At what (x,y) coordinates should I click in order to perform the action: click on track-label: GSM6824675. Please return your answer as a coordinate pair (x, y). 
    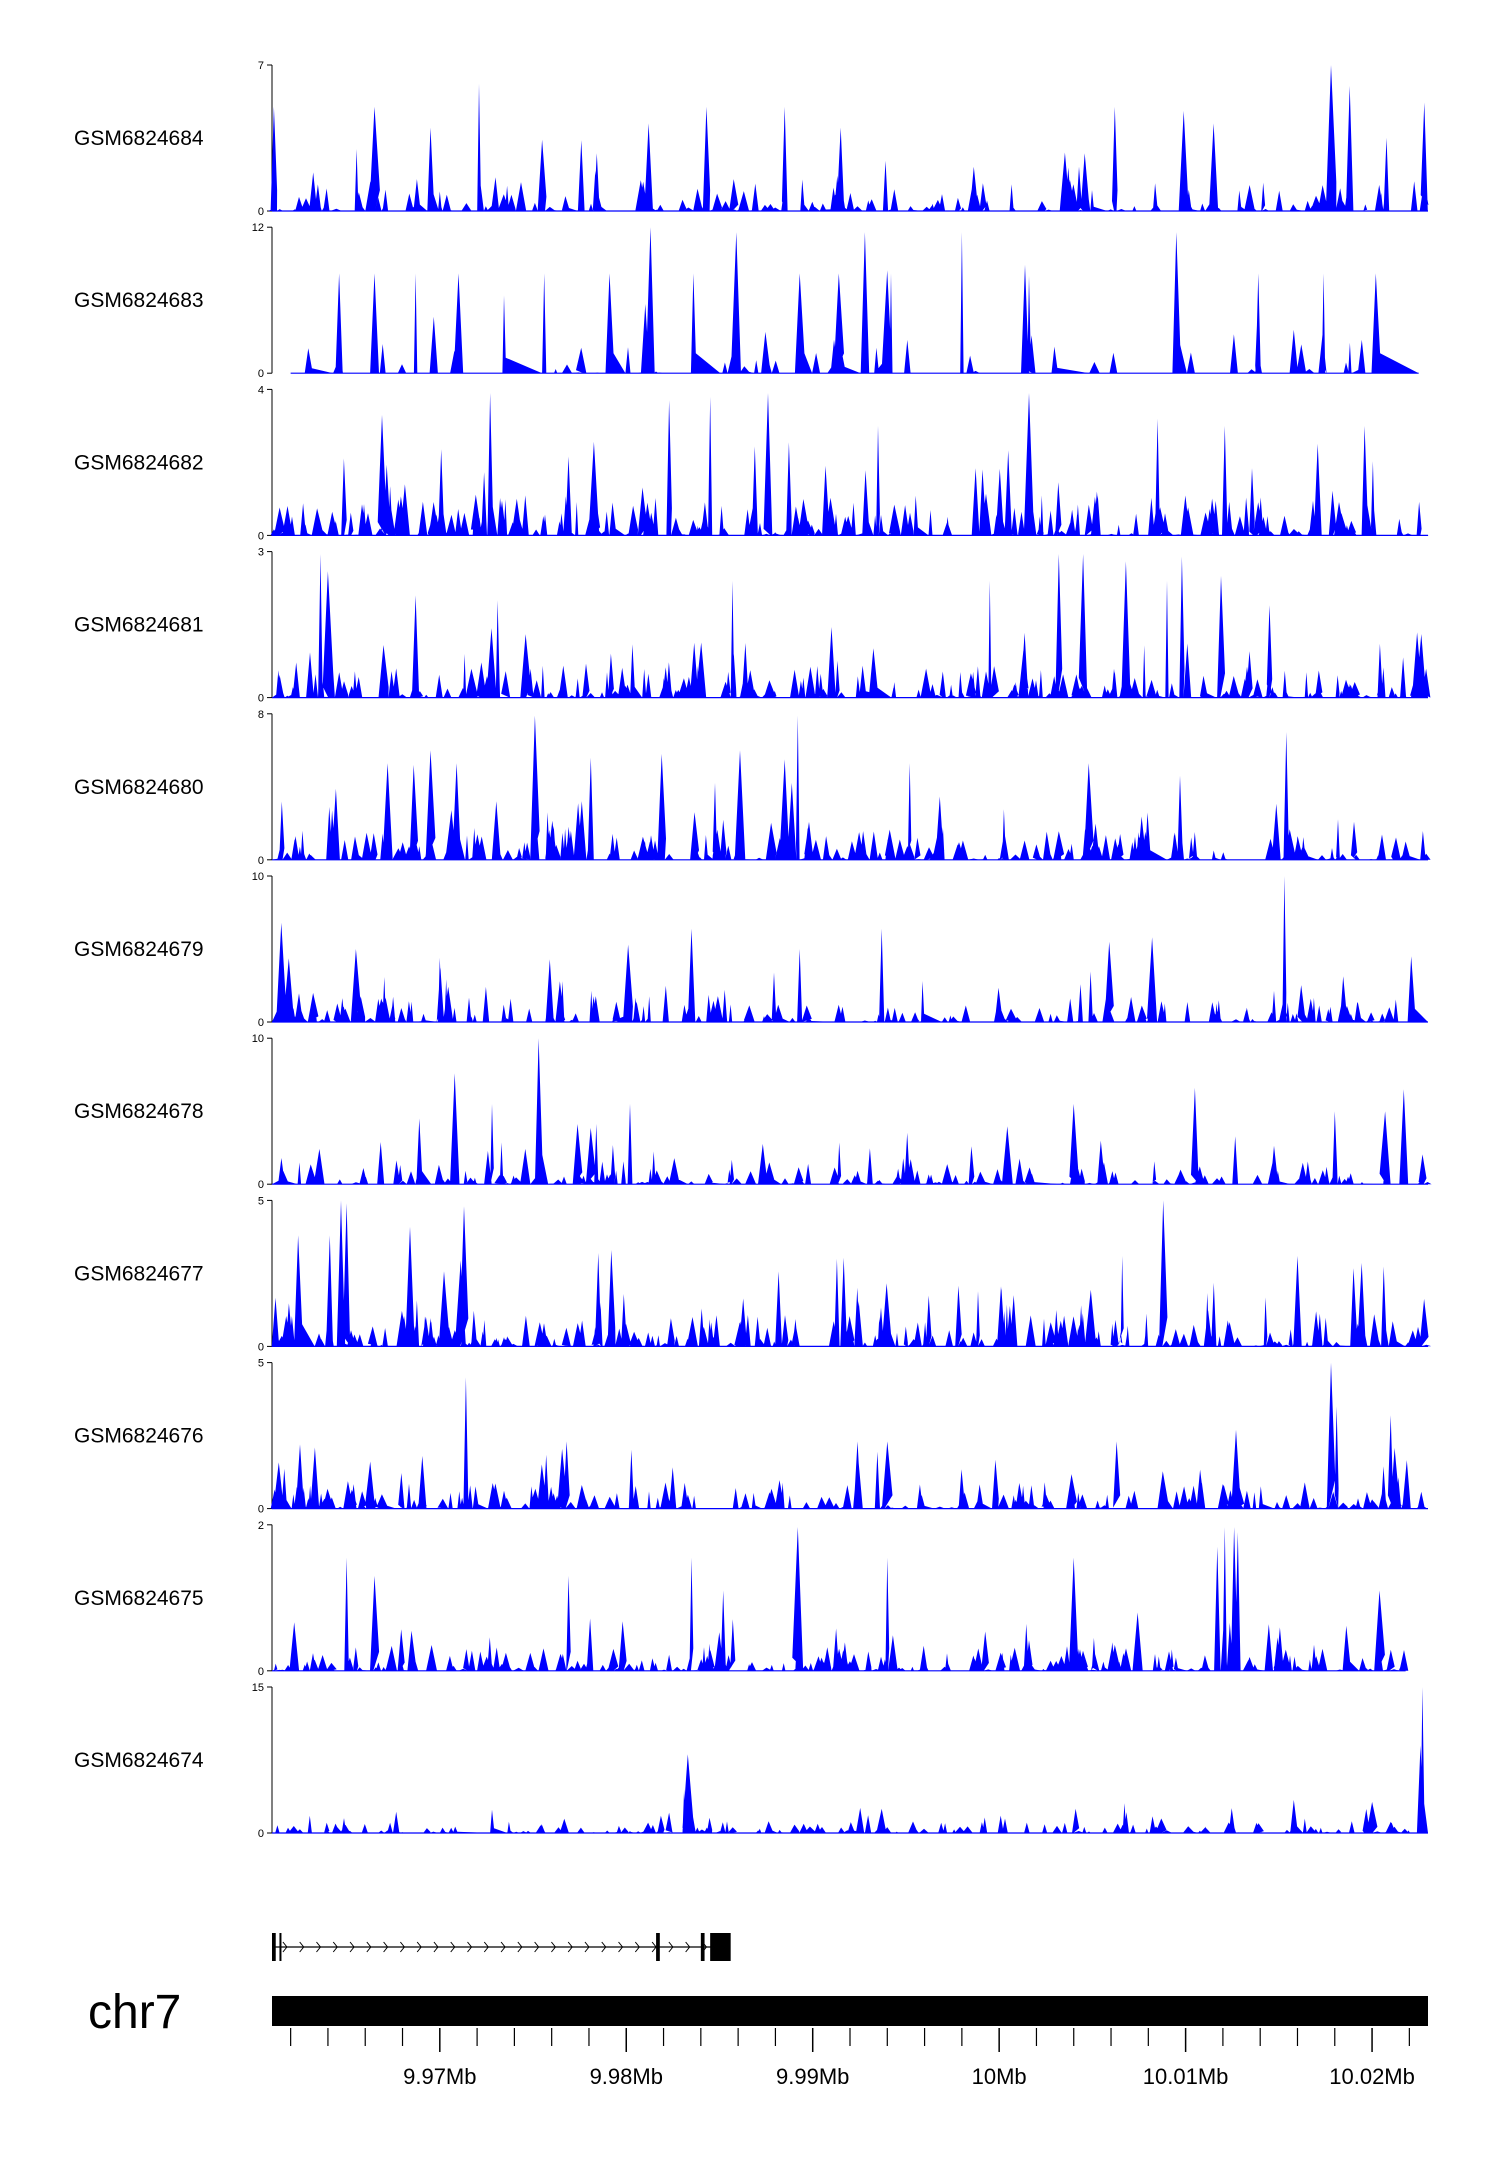
    Looking at the image, I should click on (139, 1598).